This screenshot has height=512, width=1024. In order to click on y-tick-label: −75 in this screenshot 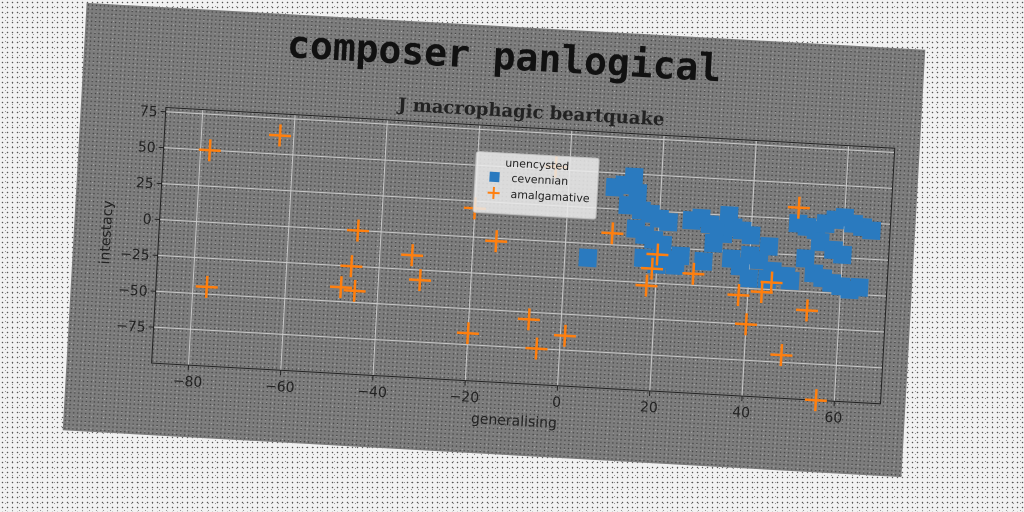, I will do `click(131, 327)`.